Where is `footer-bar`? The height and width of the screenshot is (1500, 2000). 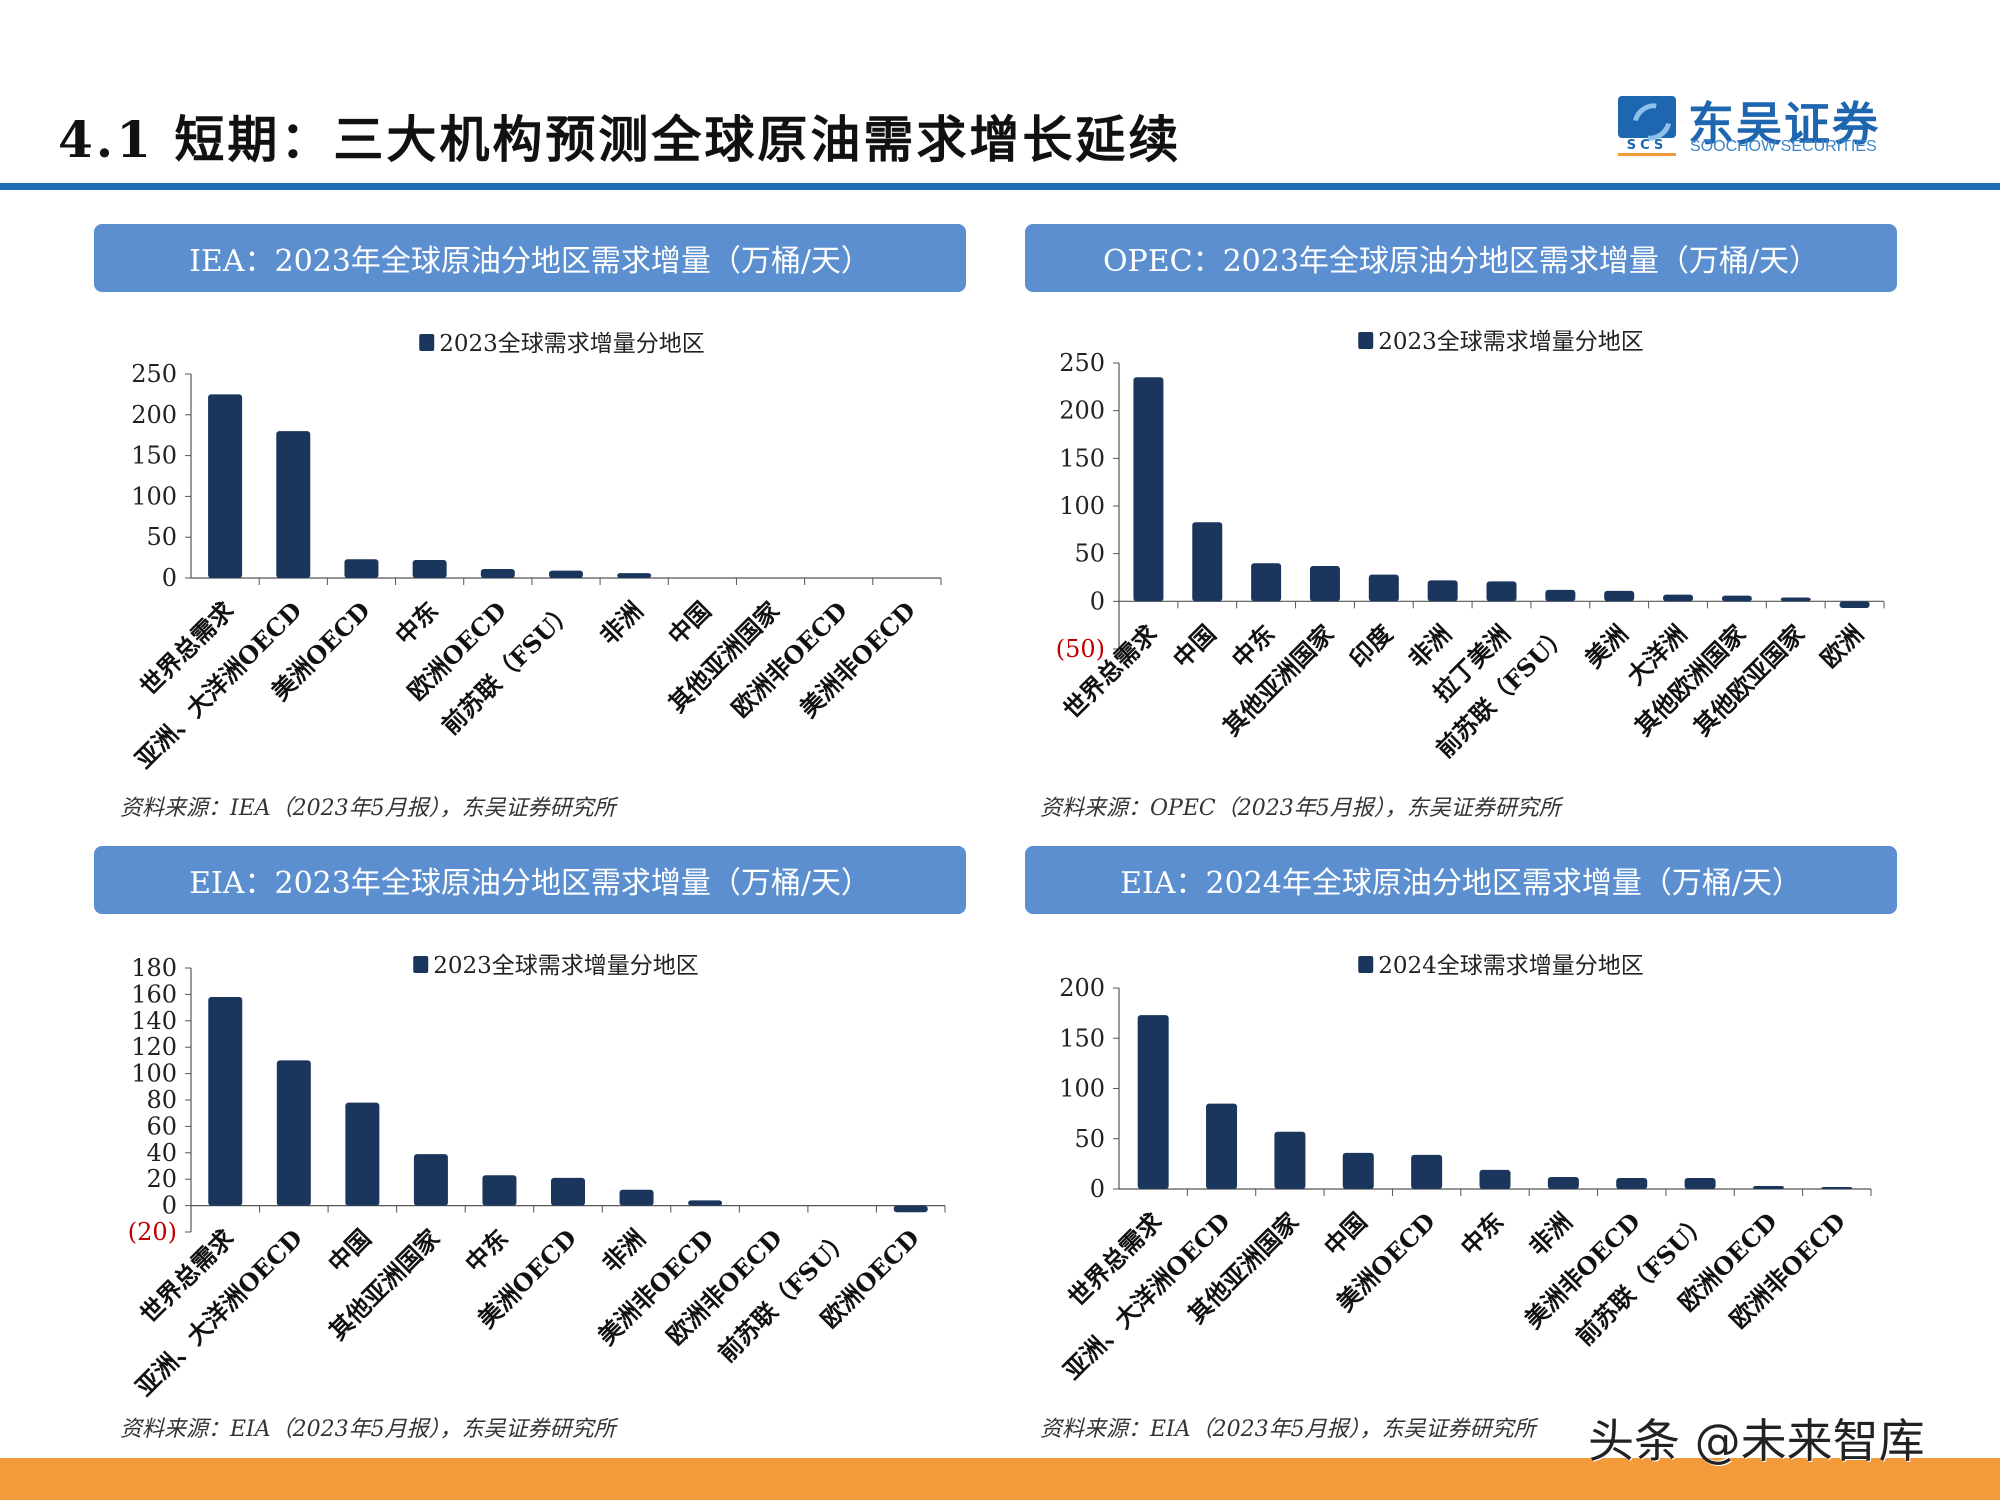 footer-bar is located at coordinates (1000, 1479).